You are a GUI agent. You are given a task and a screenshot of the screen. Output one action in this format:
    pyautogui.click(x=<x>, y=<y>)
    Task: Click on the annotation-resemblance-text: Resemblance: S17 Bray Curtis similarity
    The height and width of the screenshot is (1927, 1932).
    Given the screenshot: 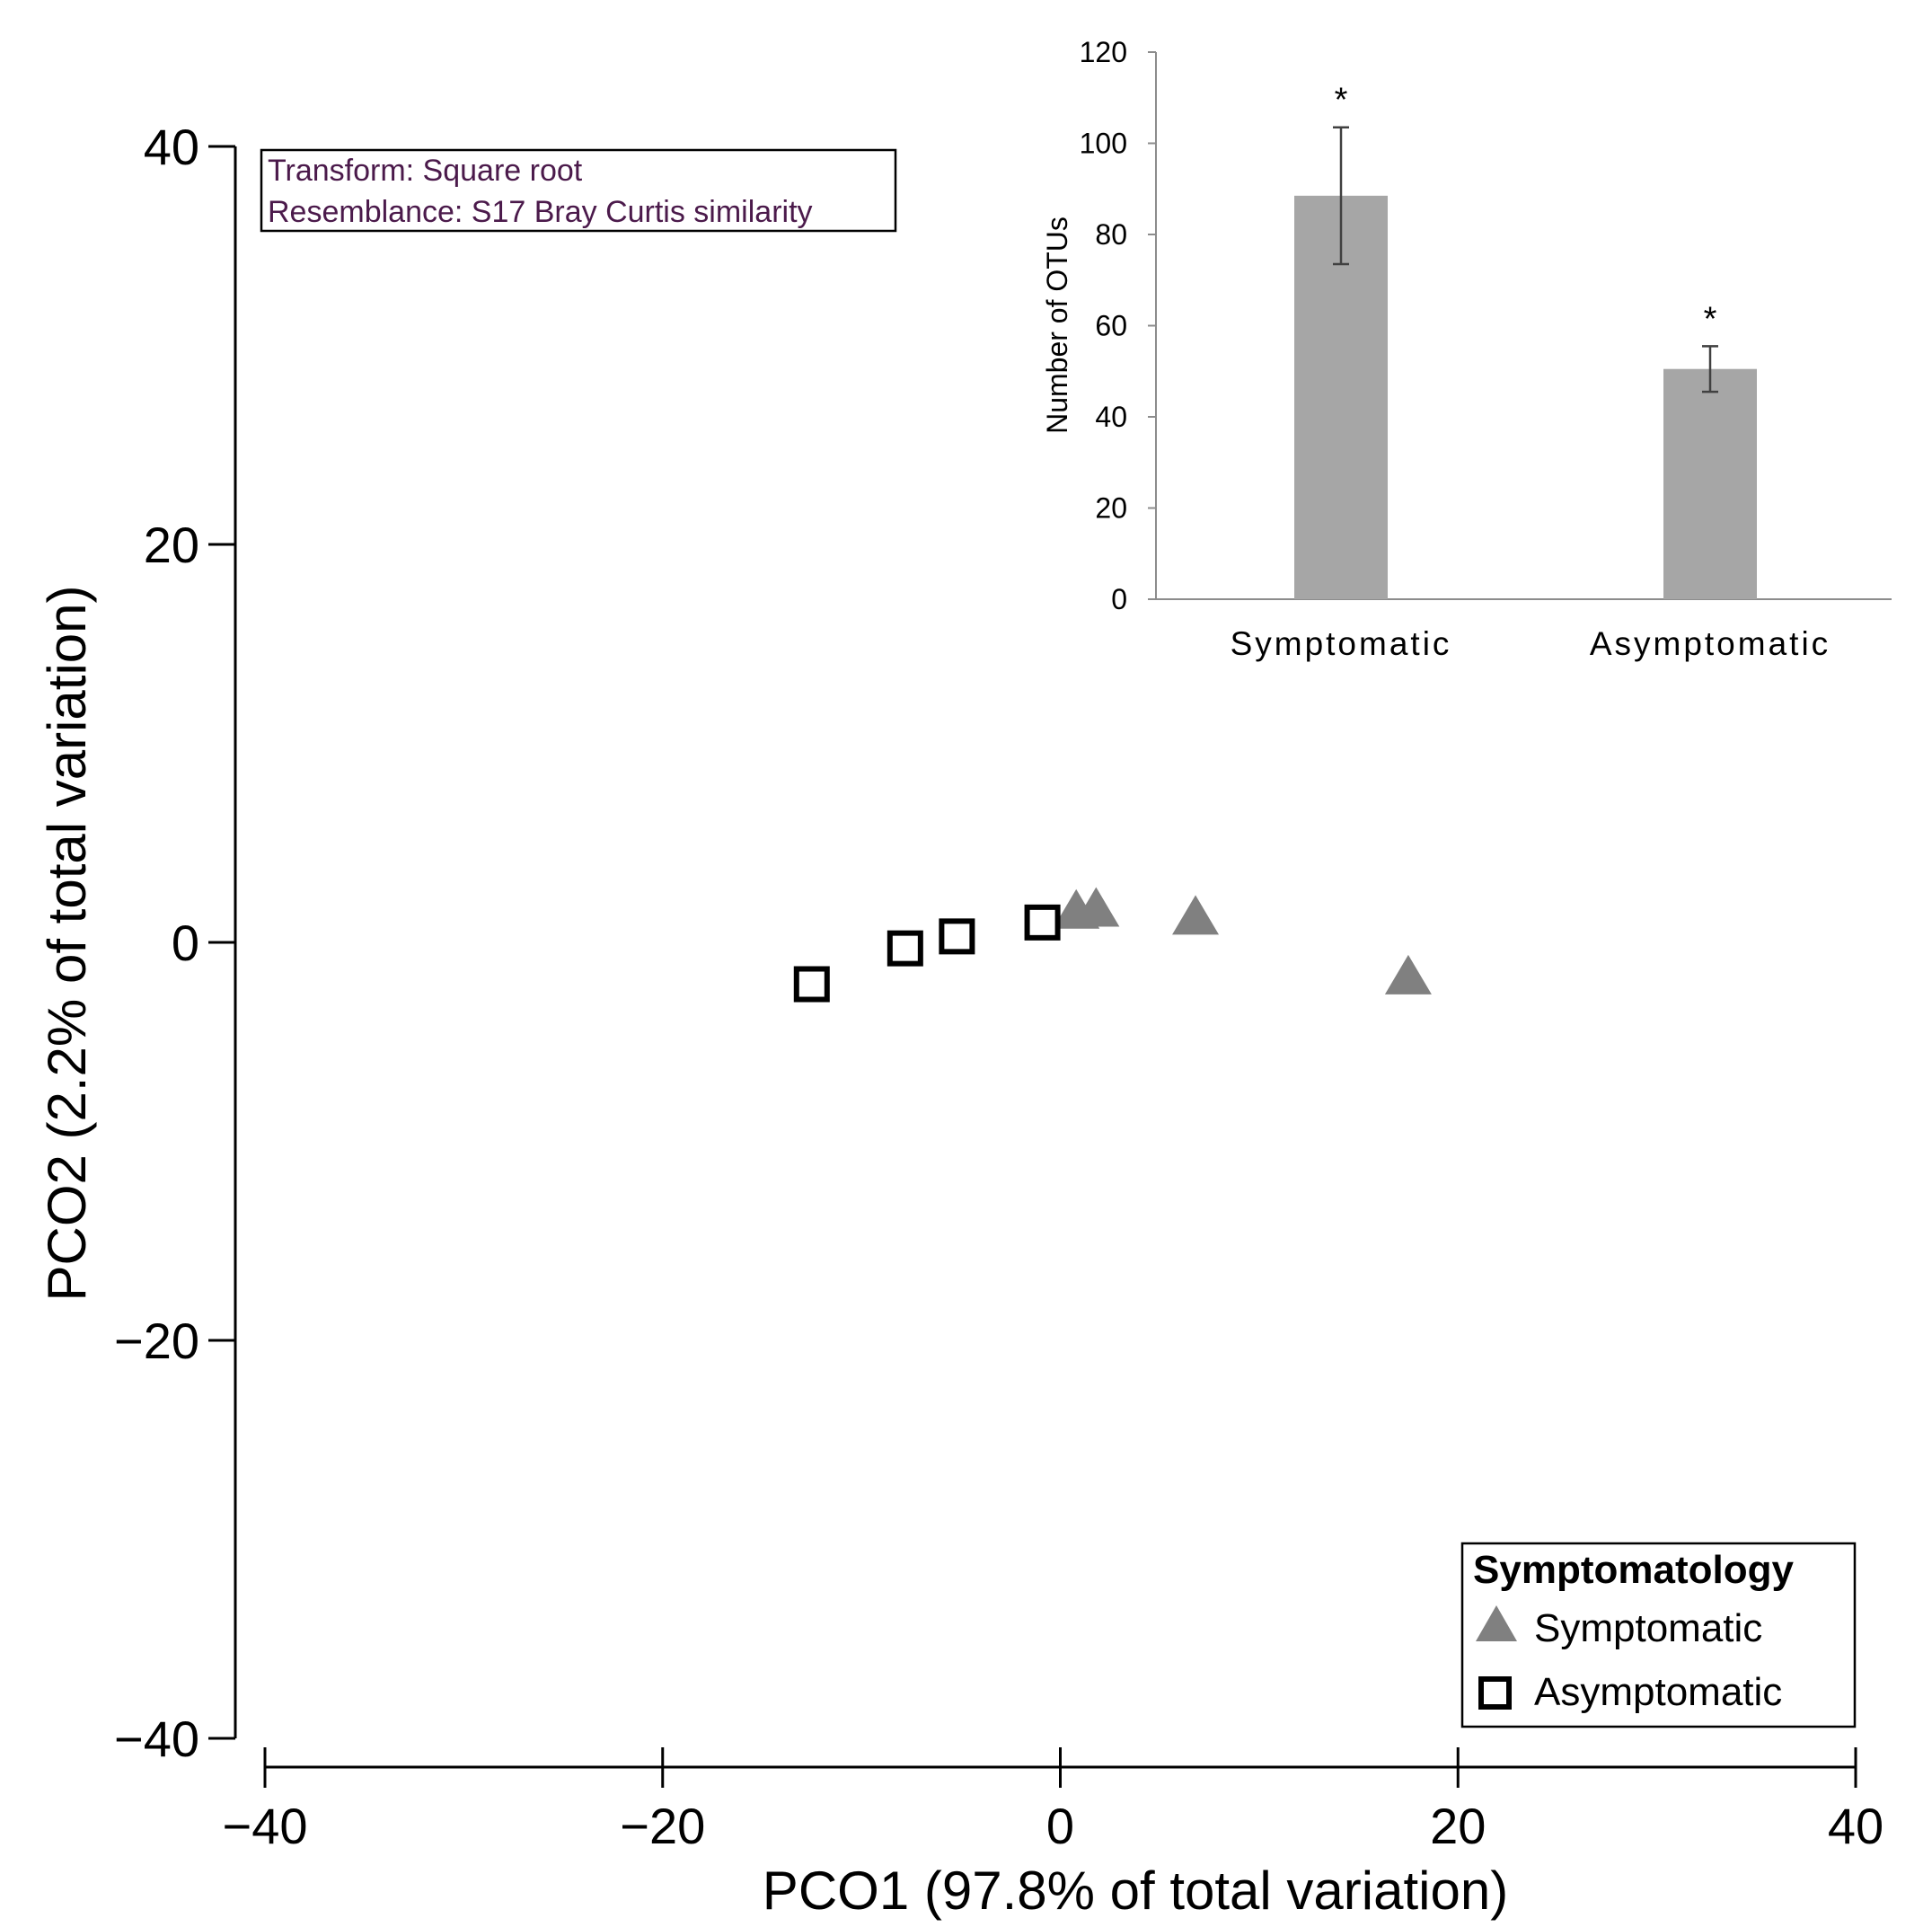 What is the action you would take?
    pyautogui.click(x=540, y=212)
    